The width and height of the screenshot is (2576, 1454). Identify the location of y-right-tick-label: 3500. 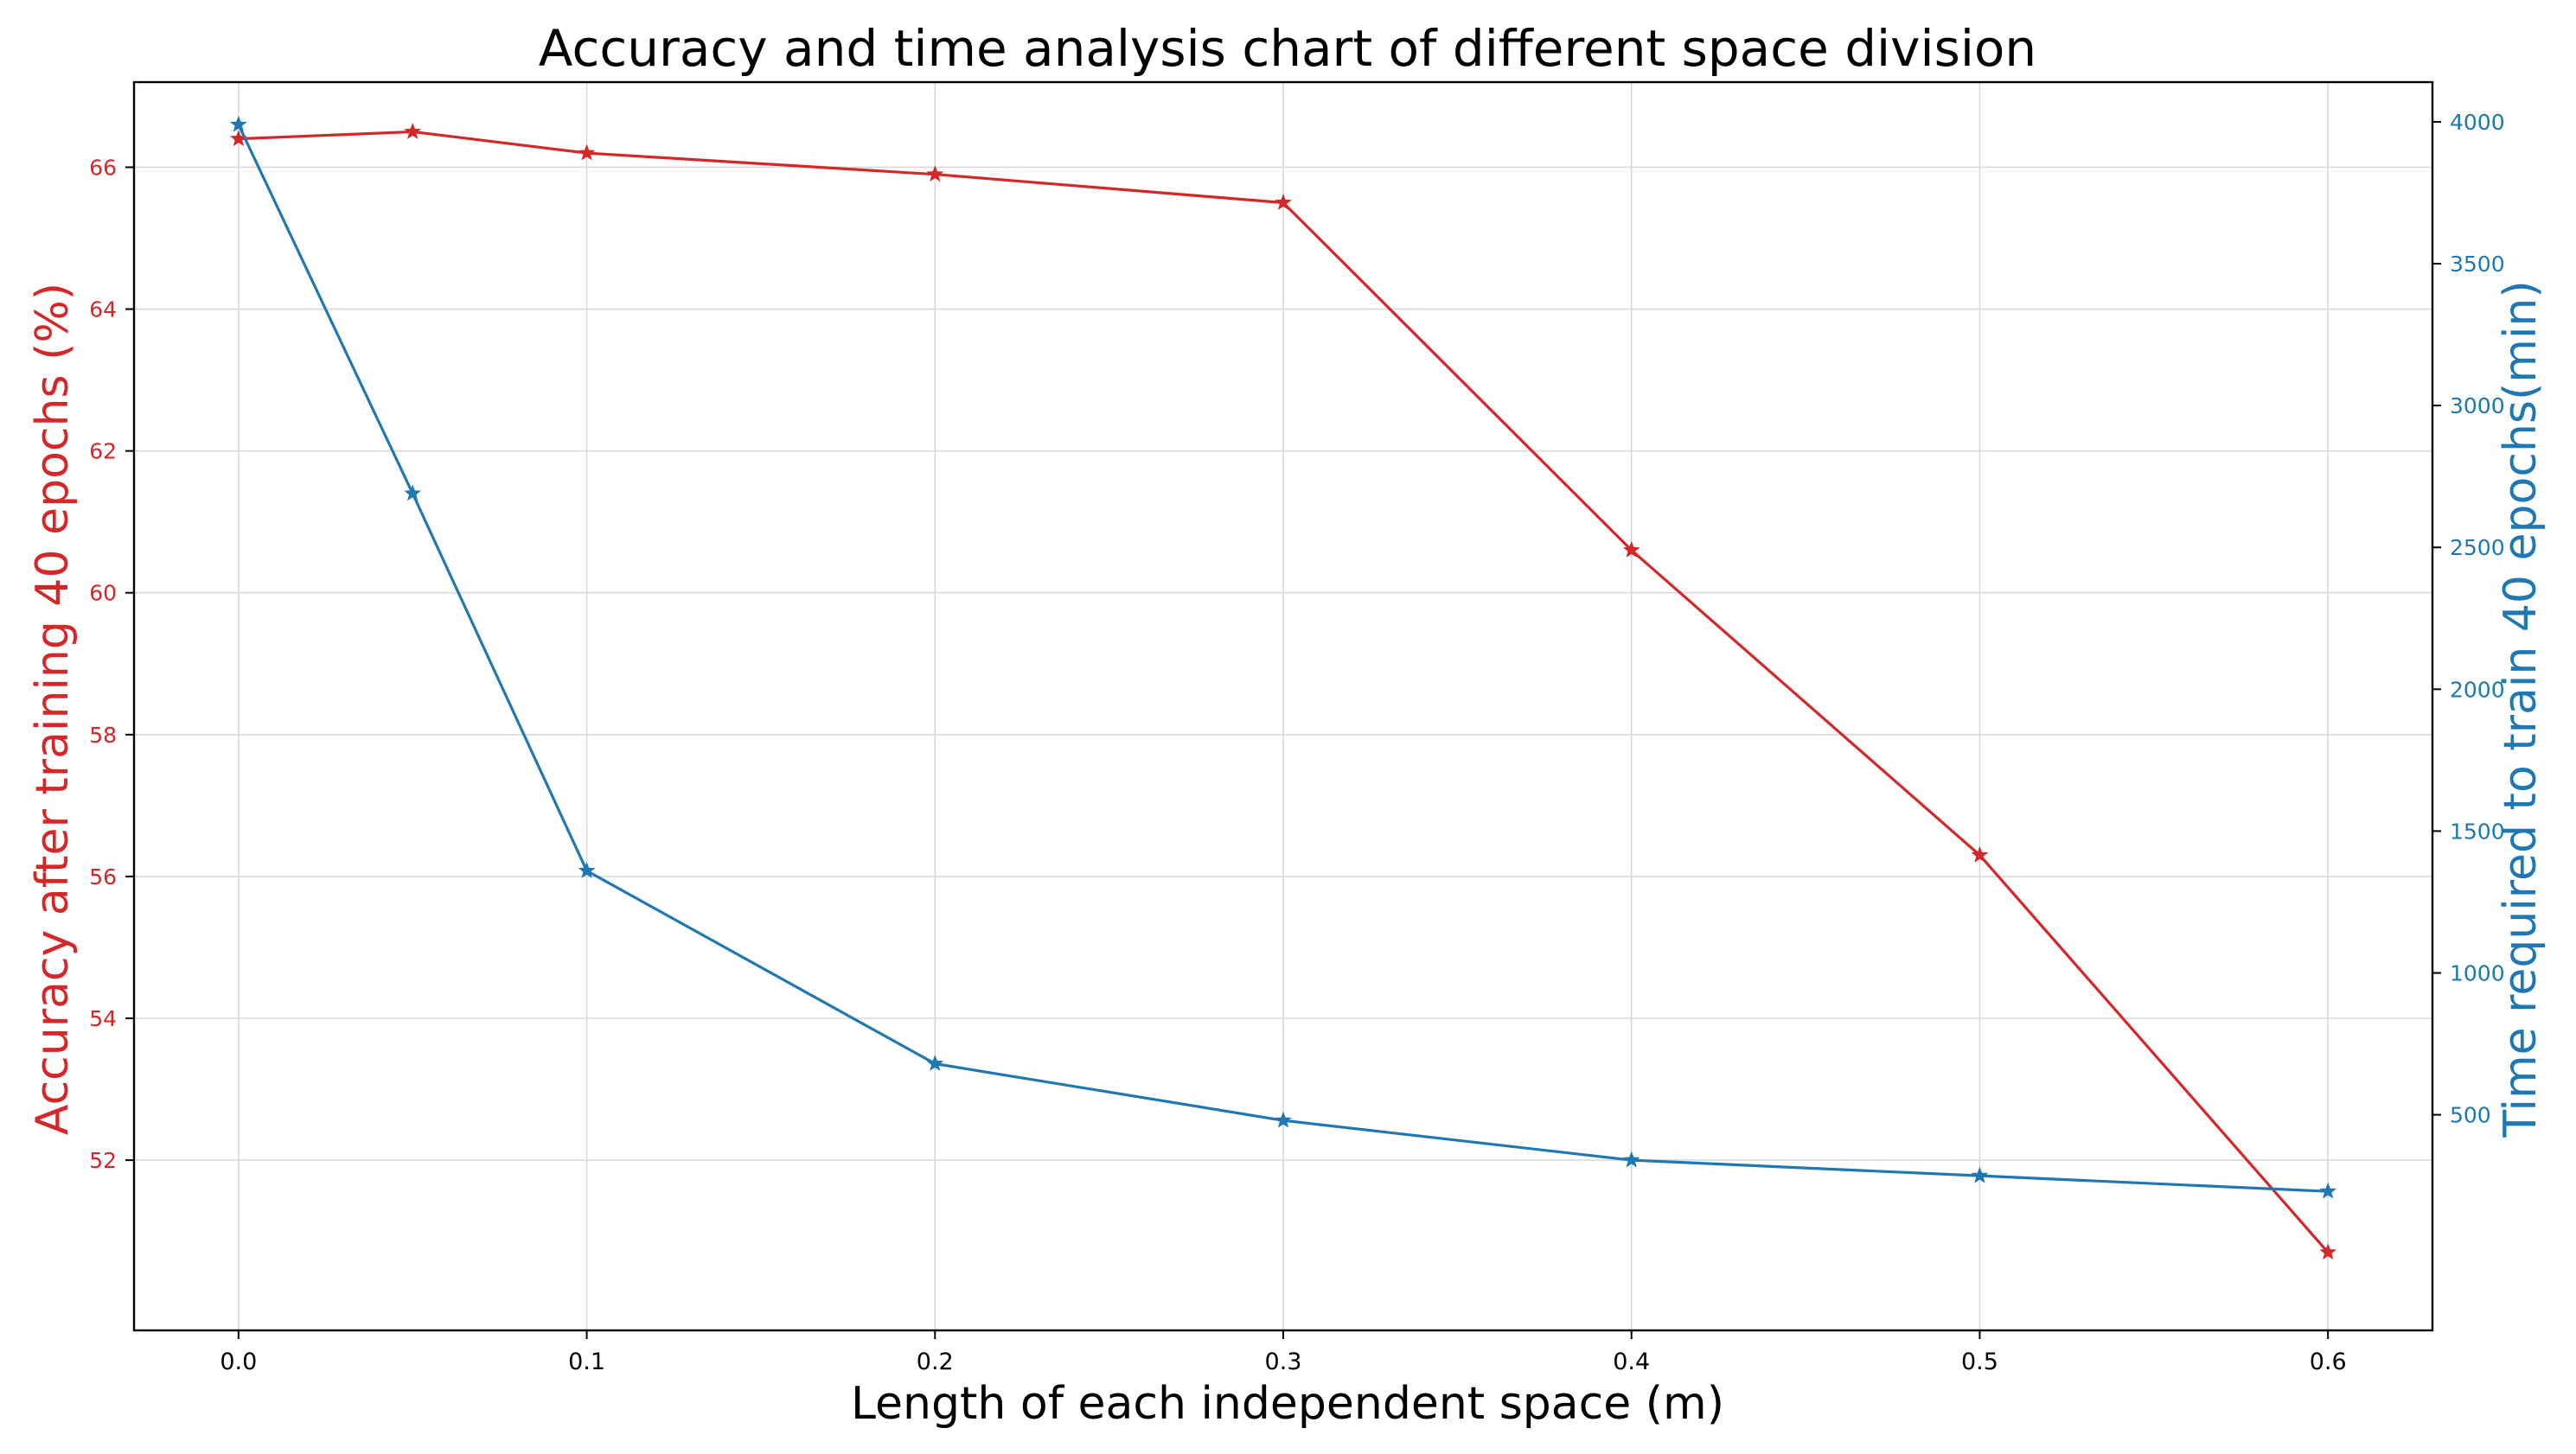
(2477, 265).